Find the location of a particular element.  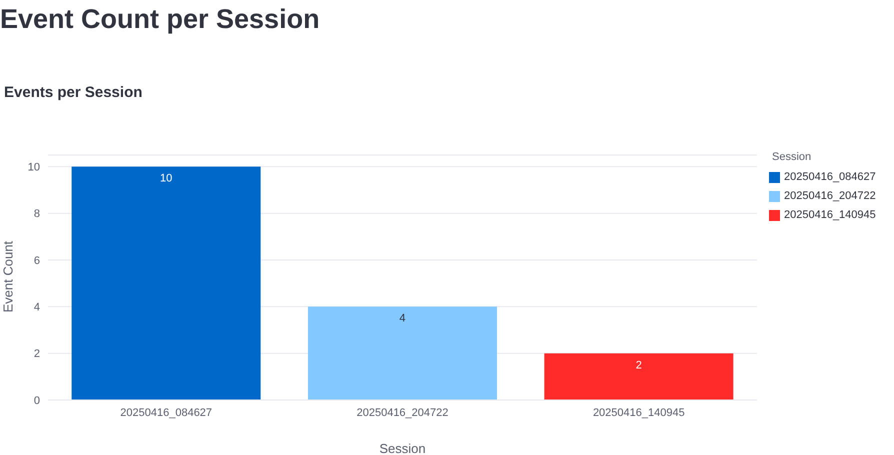

chart-subtitle: Events per Session is located at coordinates (73, 92).